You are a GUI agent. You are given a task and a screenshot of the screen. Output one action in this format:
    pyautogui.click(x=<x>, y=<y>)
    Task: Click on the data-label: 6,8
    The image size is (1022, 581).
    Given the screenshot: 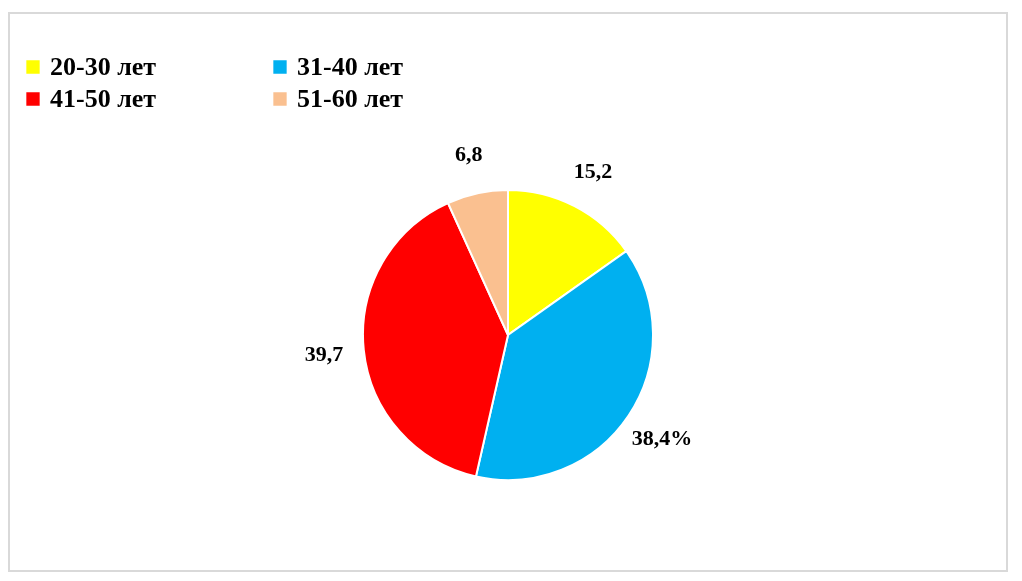 What is the action you would take?
    pyautogui.click(x=469, y=154)
    